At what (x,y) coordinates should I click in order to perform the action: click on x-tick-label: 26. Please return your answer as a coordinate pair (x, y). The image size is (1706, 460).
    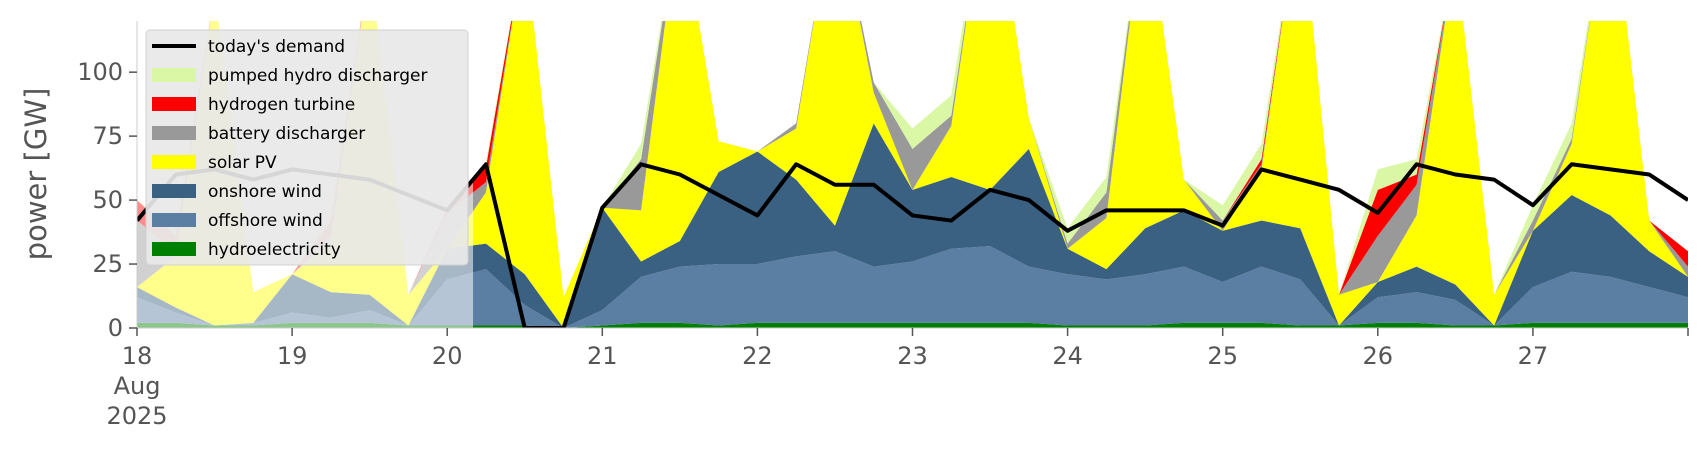
    Looking at the image, I should click on (1378, 356).